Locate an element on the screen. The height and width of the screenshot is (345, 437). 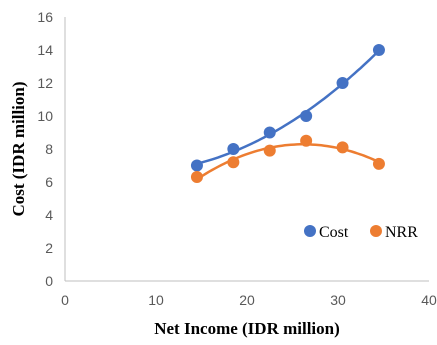
x-axis-ticks: 0 10 20 30 40 is located at coordinates (249, 300).